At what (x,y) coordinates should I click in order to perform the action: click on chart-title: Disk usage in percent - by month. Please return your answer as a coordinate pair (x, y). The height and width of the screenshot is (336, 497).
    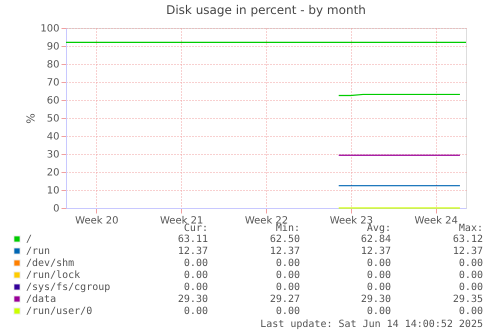
    Looking at the image, I should click on (266, 10).